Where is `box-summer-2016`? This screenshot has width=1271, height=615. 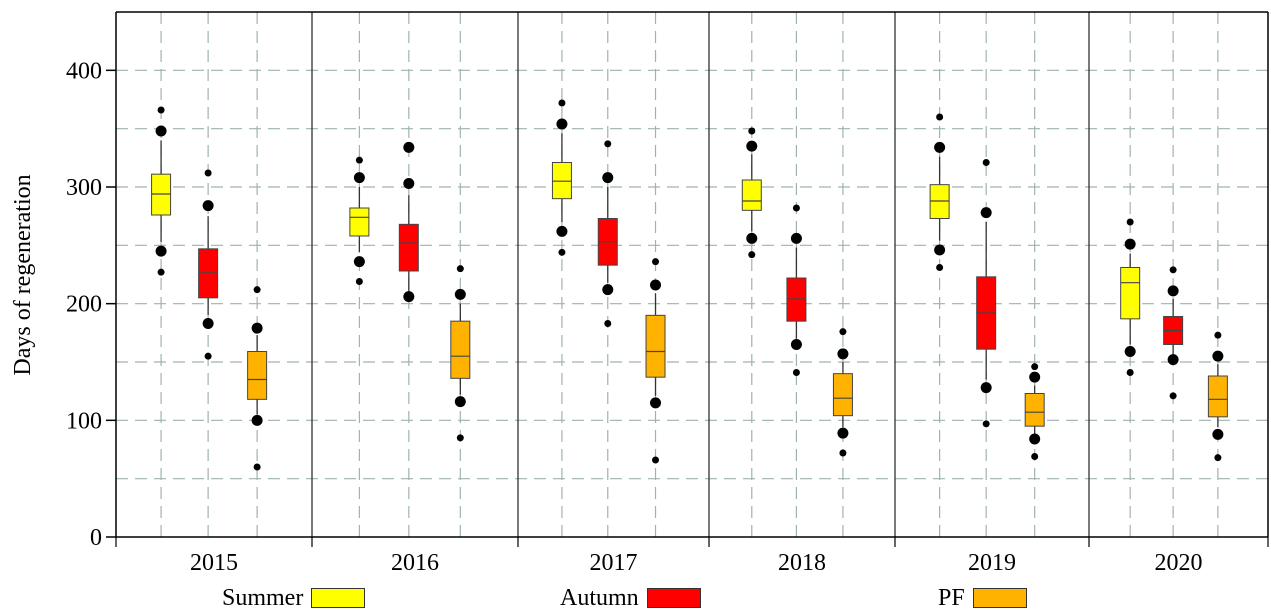
box-summer-2016 is located at coordinates (359, 220).